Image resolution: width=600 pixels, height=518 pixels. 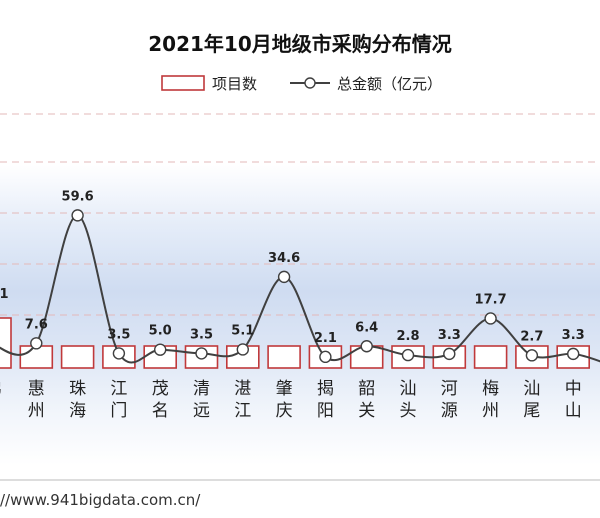 I want to click on svg-text: 庆, so click(x=284, y=411).